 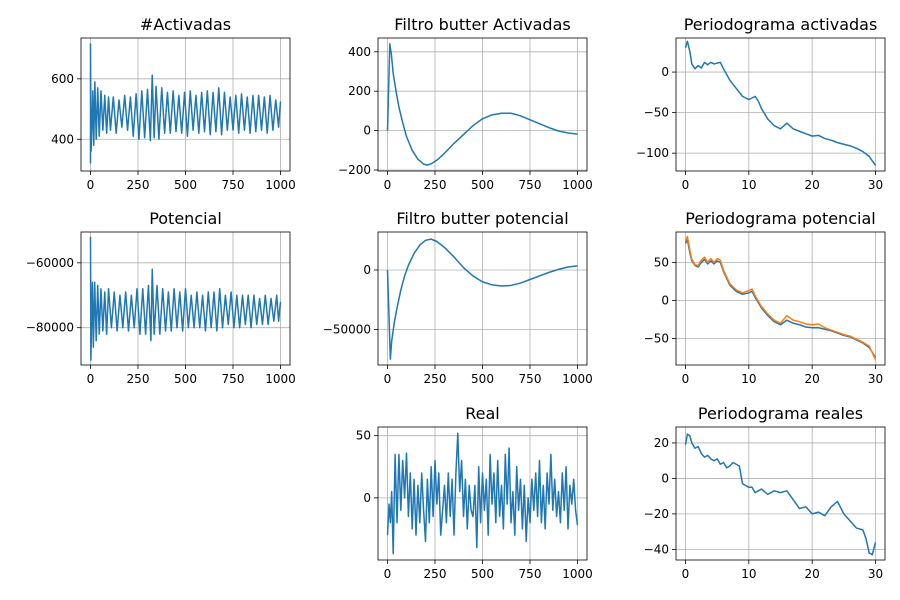 I want to click on y-tick-label: 200, so click(x=359, y=91).